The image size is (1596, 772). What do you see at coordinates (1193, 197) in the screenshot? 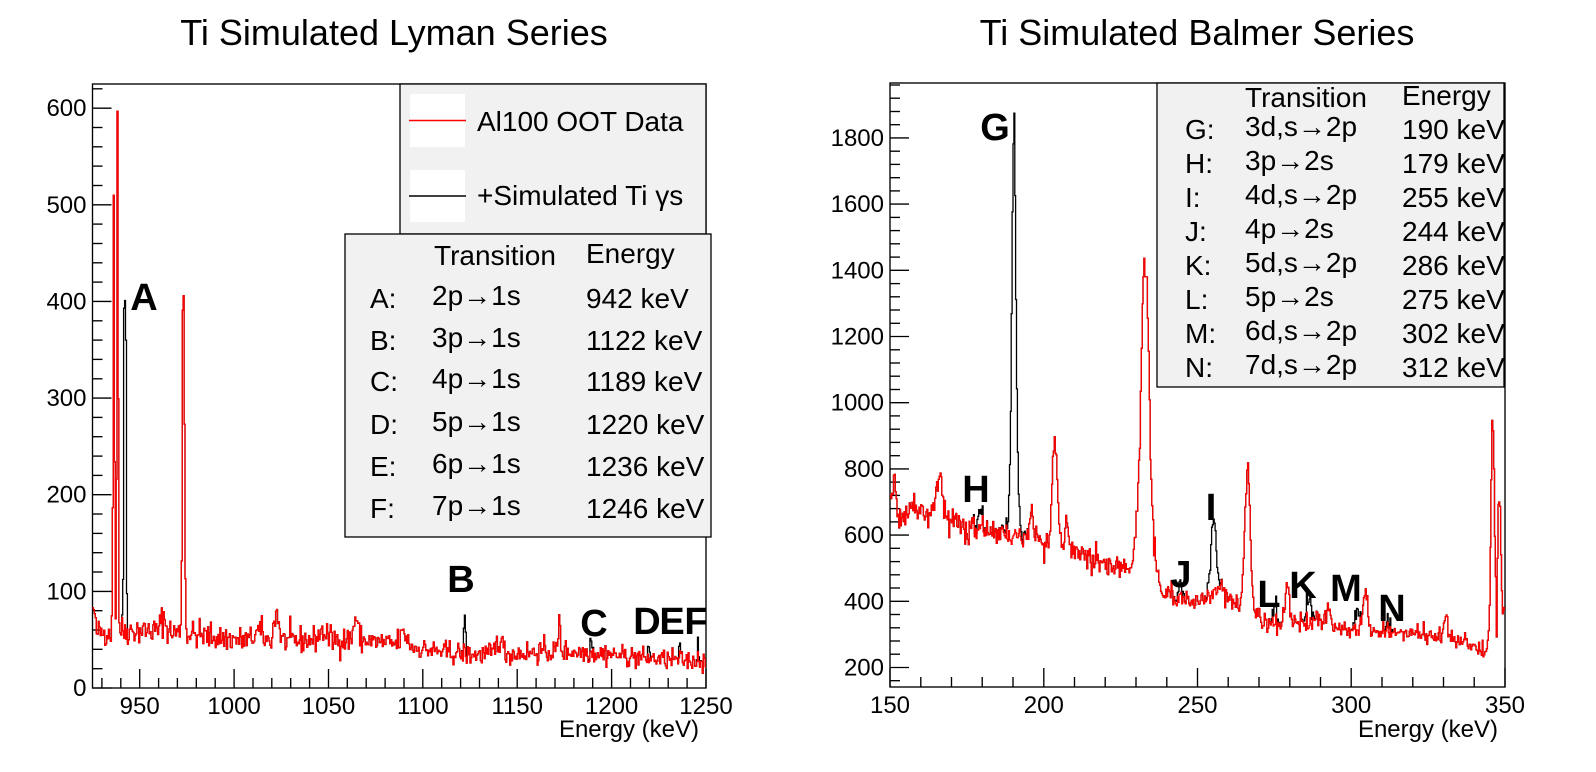
I see `svg-text: I:` at bounding box center [1193, 197].